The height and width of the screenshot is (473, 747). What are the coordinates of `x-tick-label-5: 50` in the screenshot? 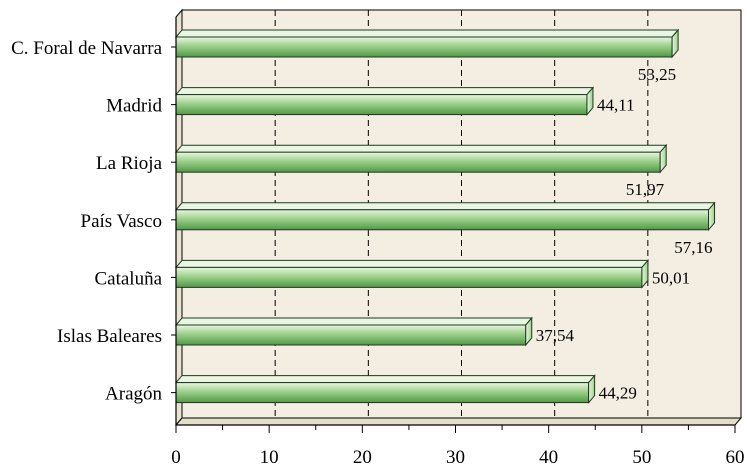 It's located at (641, 457).